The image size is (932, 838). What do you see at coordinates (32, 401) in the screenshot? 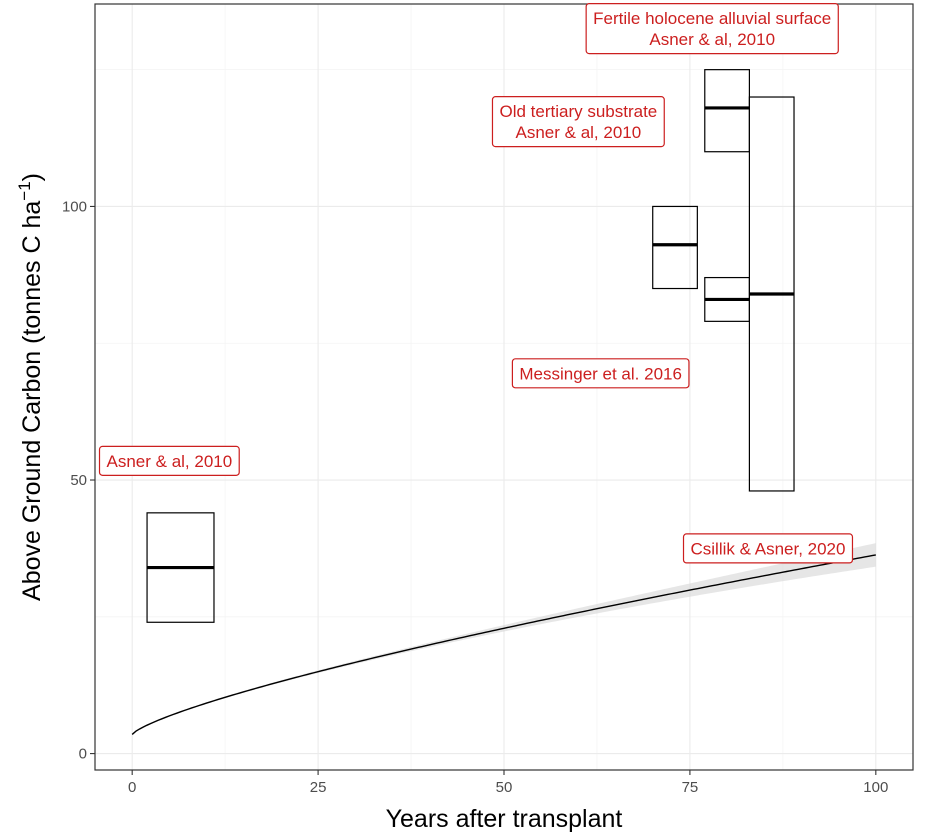
I see `y-axis-title-main: Above Ground Carbon (tonnes C ha` at bounding box center [32, 401].